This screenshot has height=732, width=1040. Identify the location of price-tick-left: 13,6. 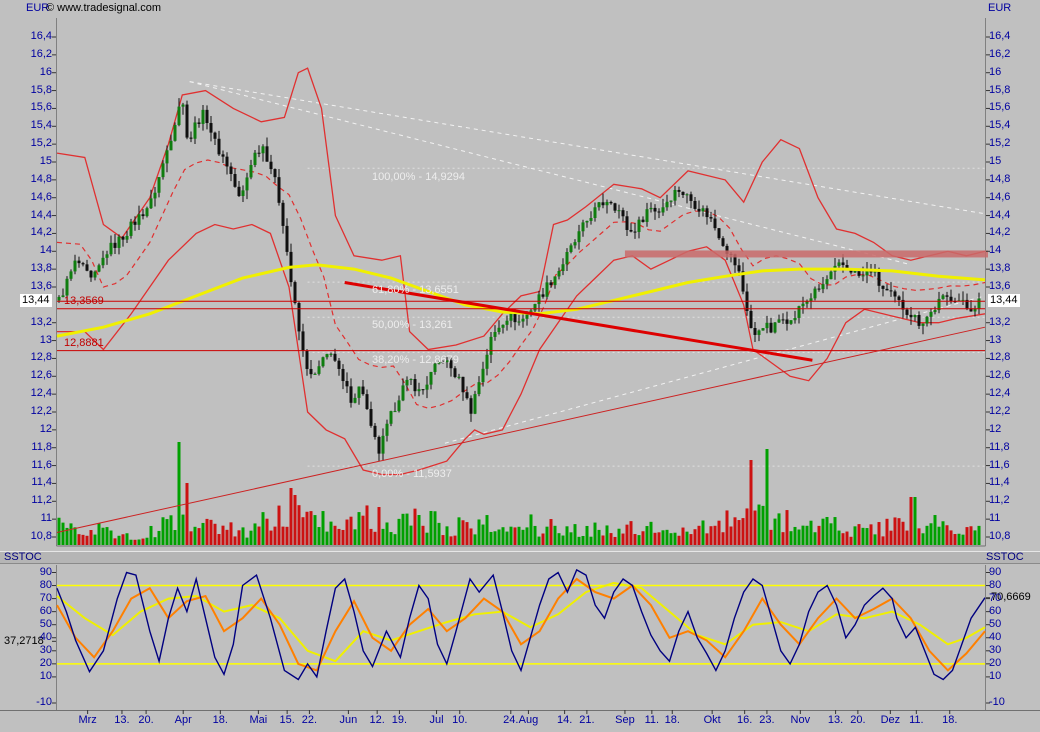
(41, 286).